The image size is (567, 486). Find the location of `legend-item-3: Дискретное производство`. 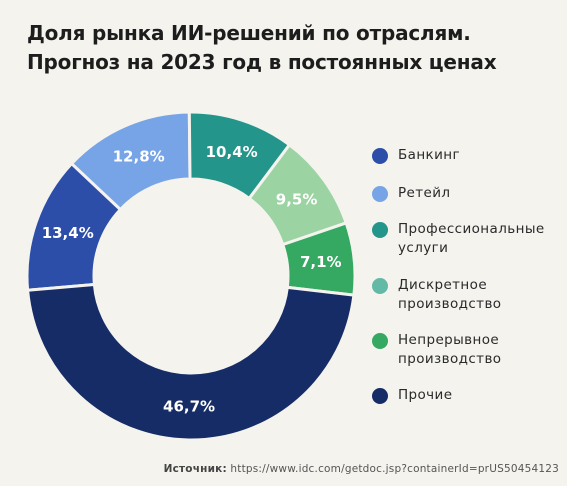

legend-item-3: Дискретное производство is located at coordinates (436, 295).